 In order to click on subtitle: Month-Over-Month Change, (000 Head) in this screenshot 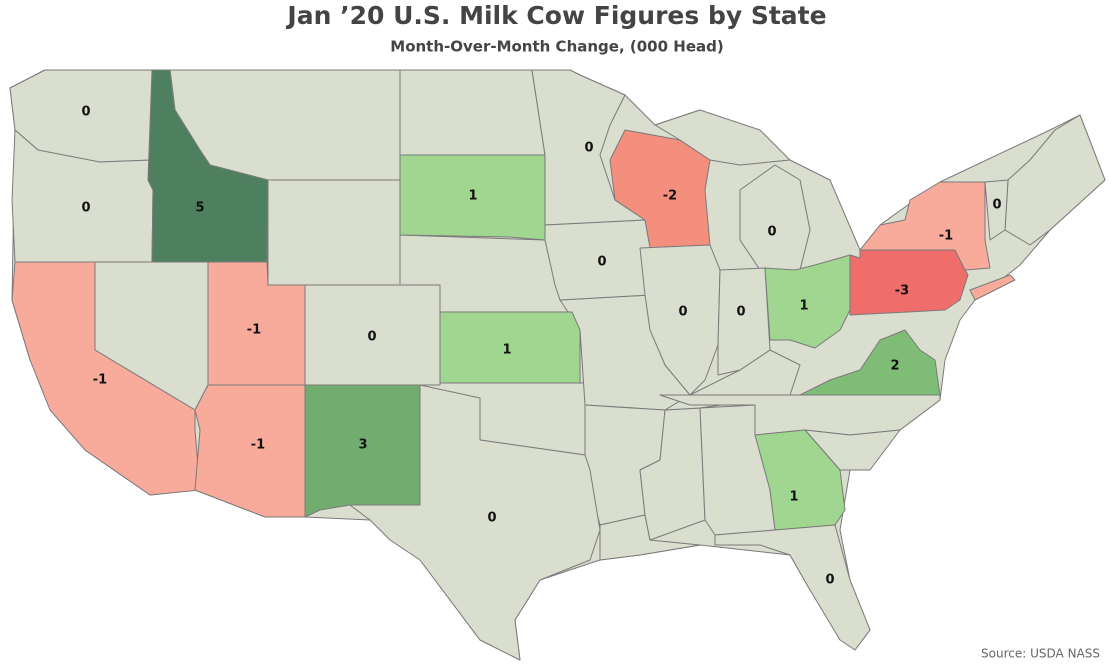, I will do `click(556, 47)`.